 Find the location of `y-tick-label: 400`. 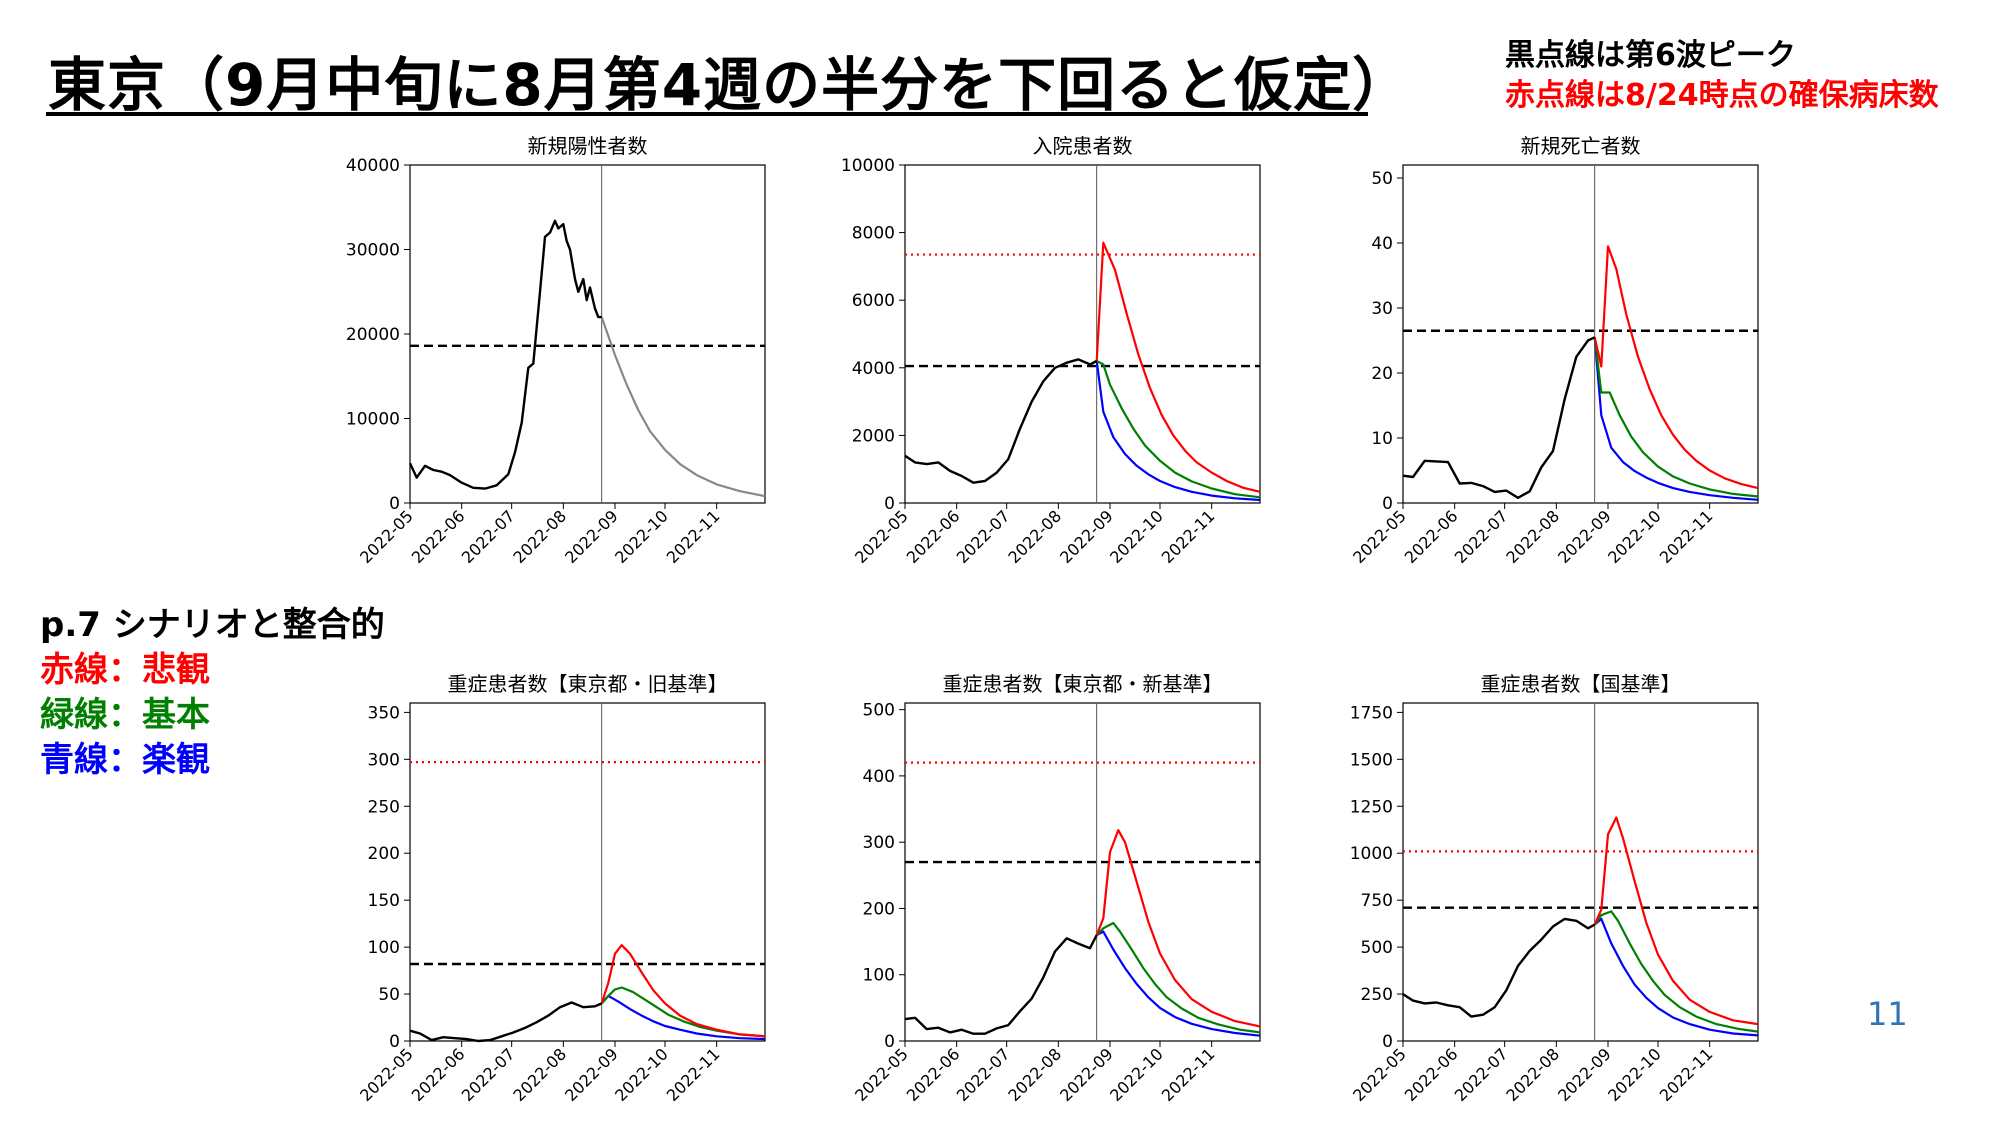

y-tick-label: 400 is located at coordinates (879, 777).